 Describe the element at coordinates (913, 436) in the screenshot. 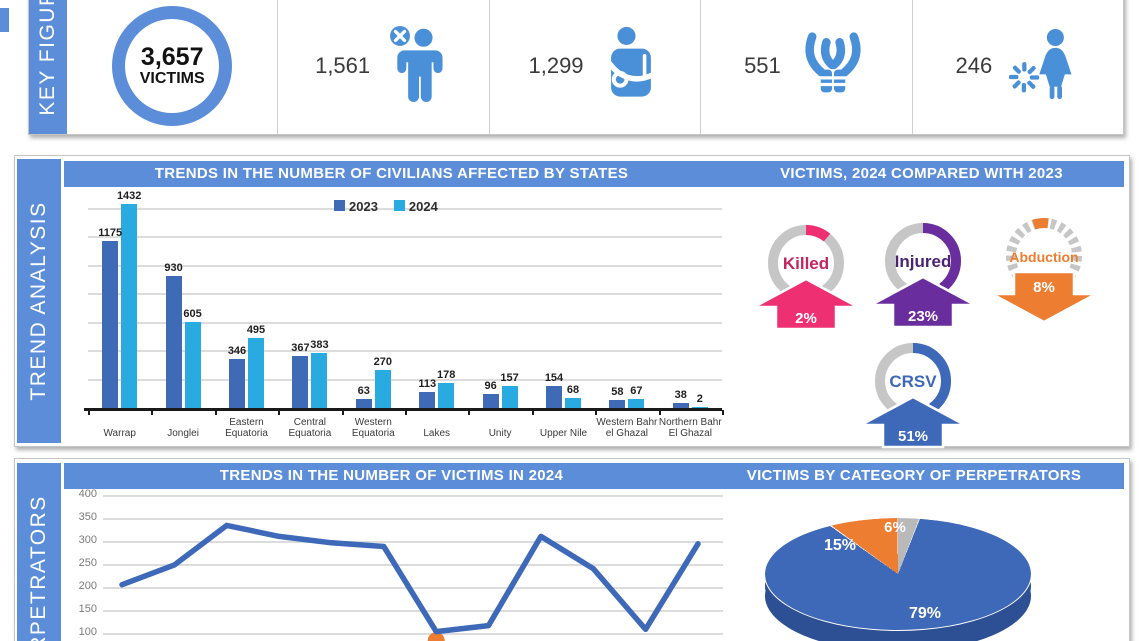

I see `svg-text: 51%` at that location.